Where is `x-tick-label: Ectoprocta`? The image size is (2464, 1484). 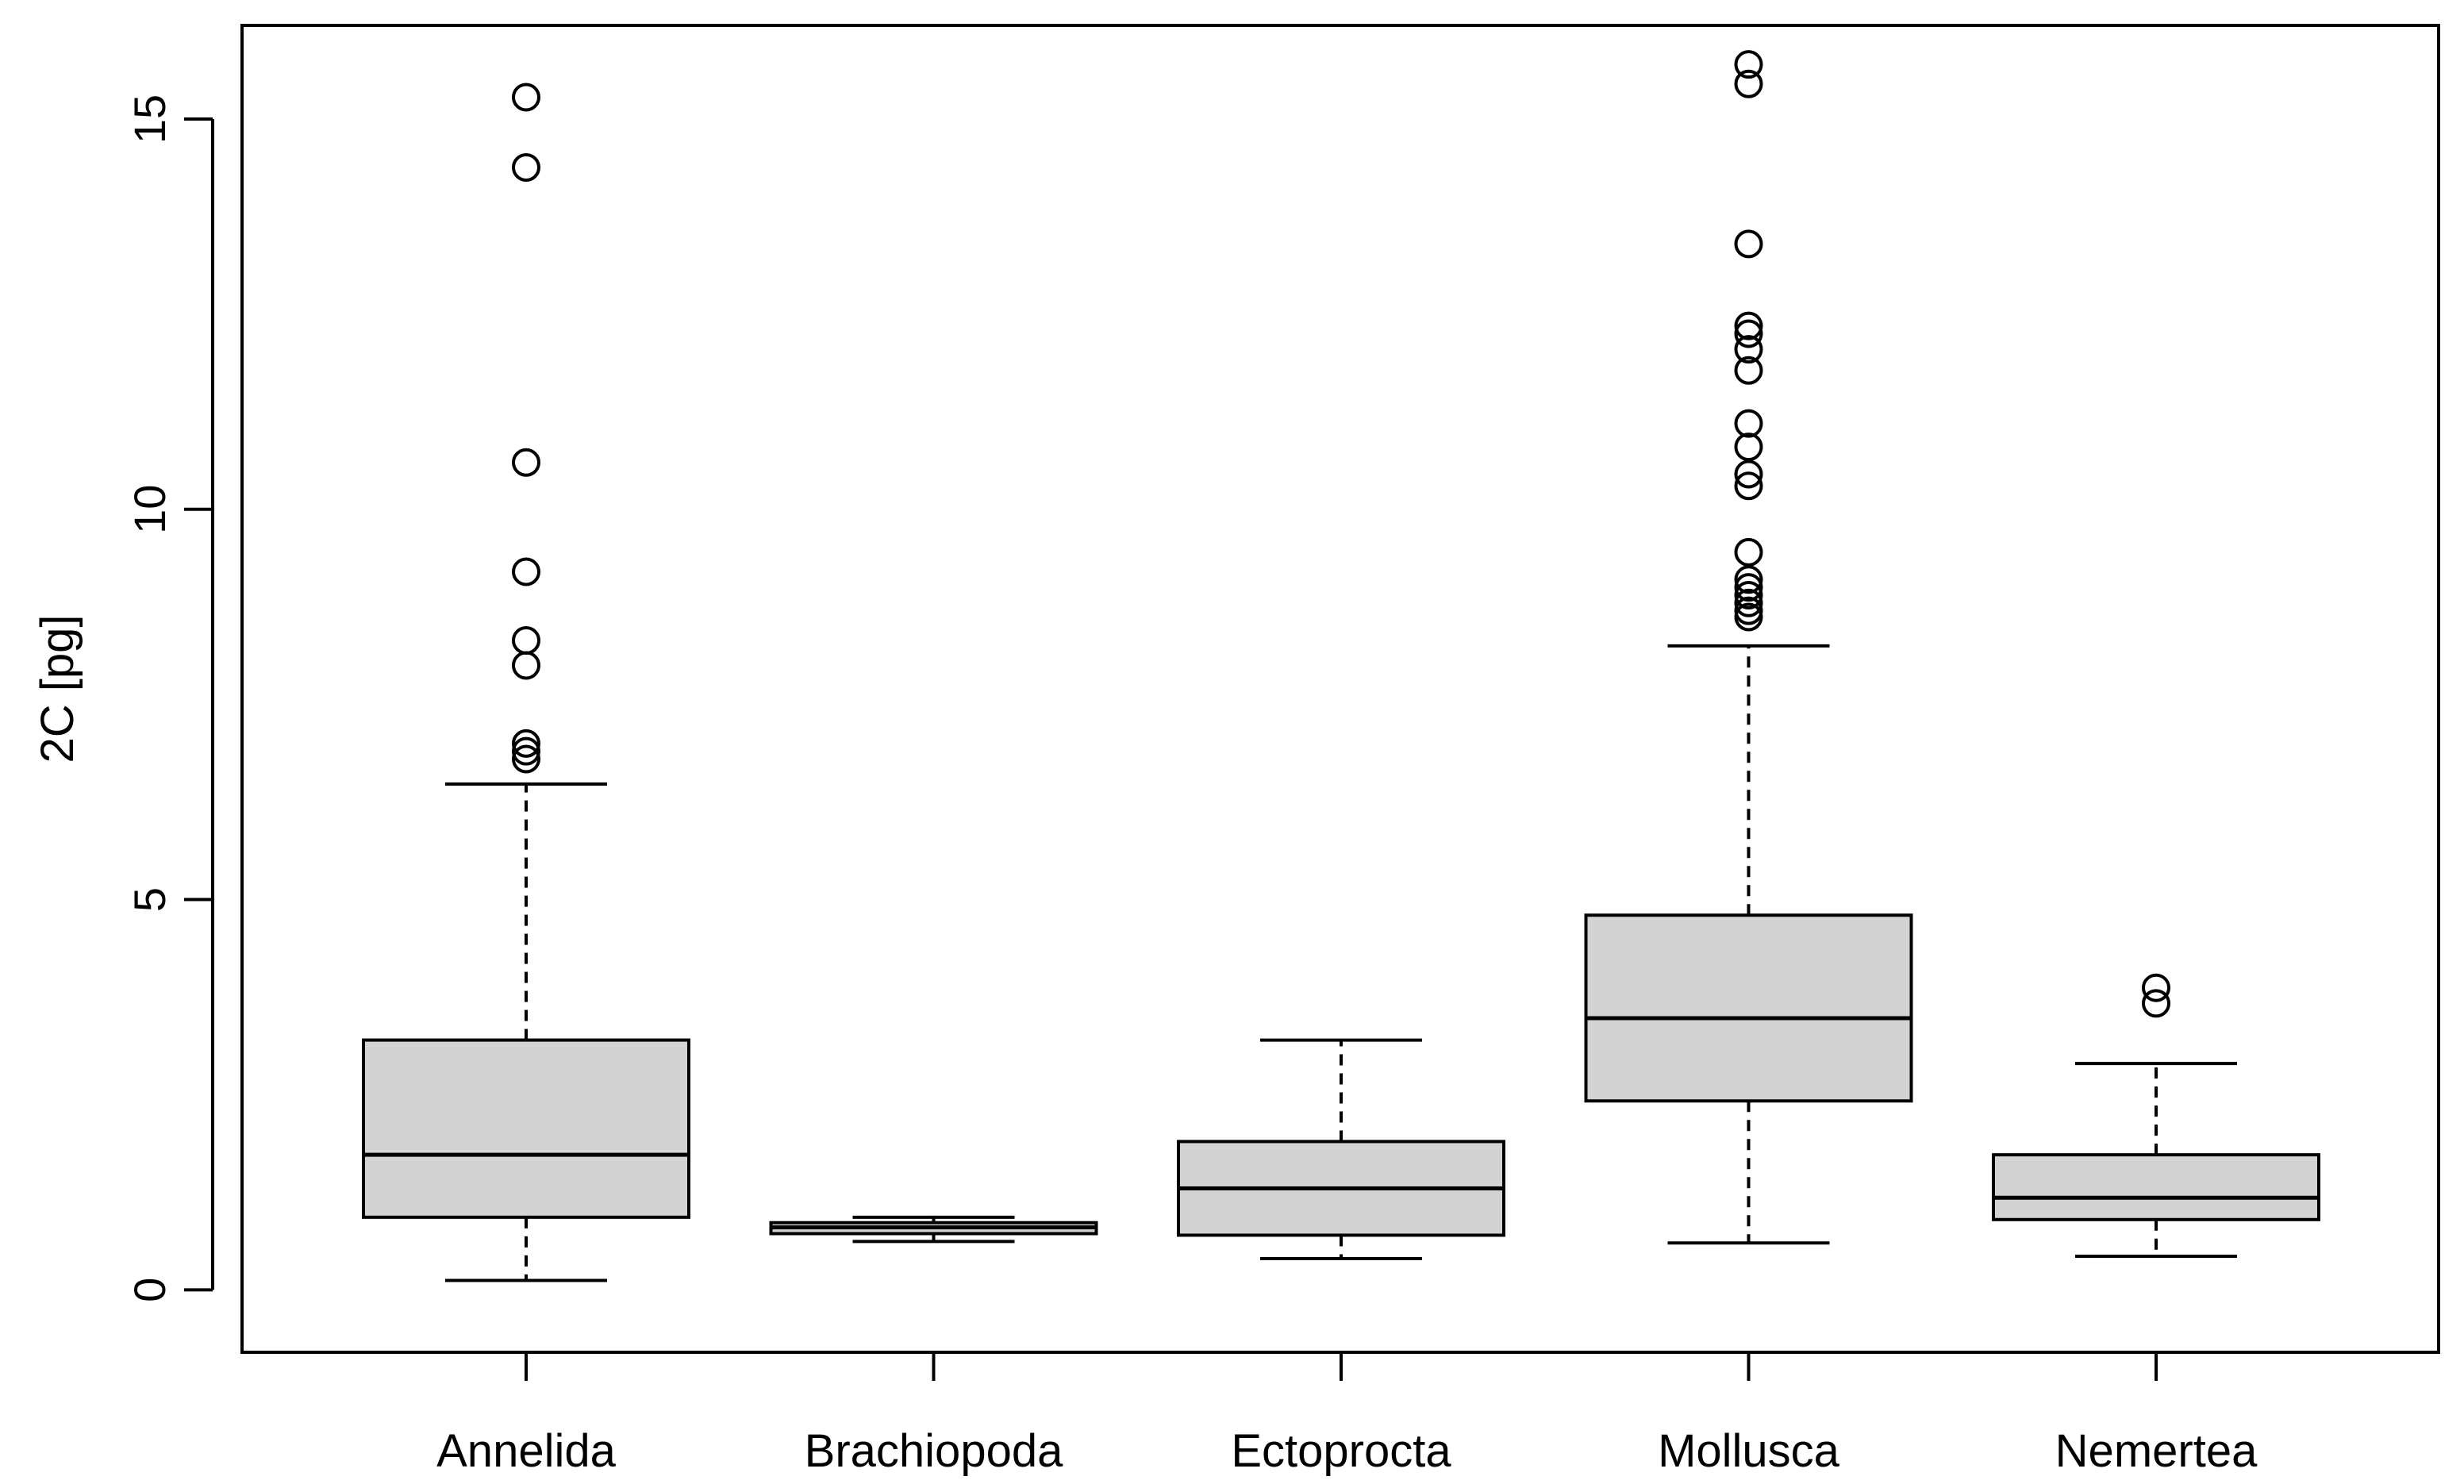 x-tick-label: Ectoprocta is located at coordinates (1341, 1451).